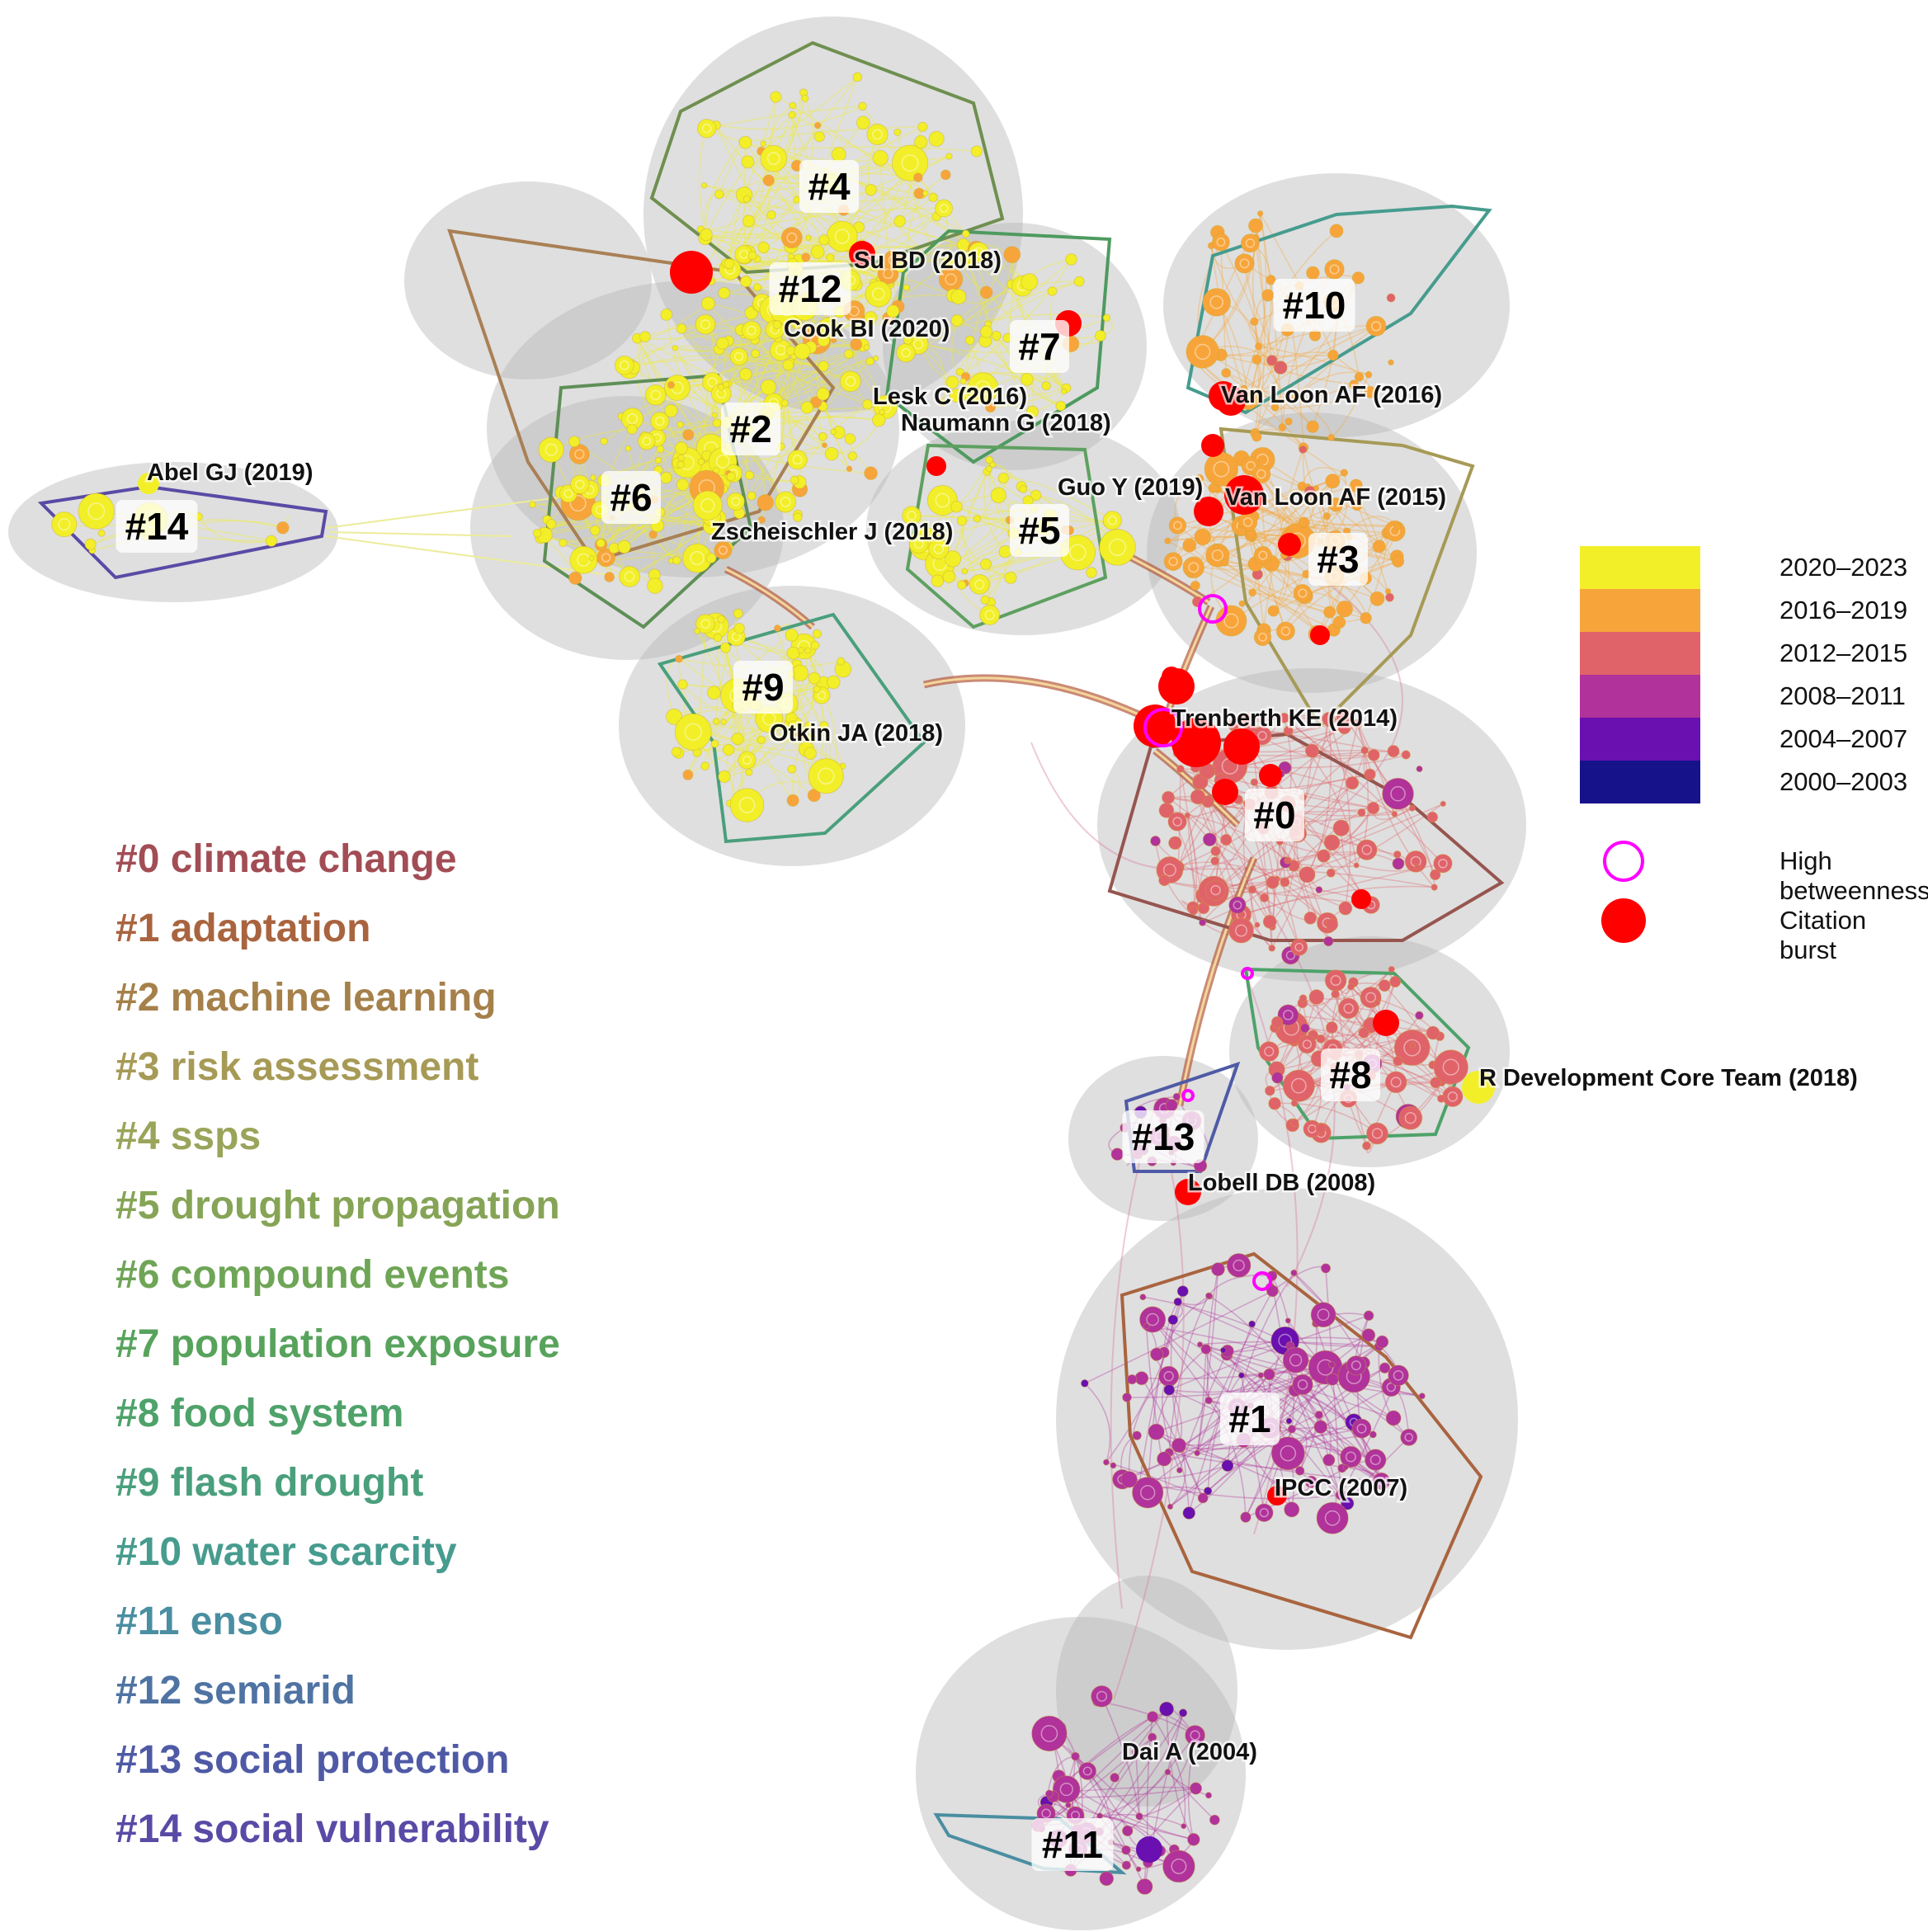 The height and width of the screenshot is (1932, 1928). Describe the element at coordinates (810, 288) in the screenshot. I see `cluster-tag: #12` at that location.